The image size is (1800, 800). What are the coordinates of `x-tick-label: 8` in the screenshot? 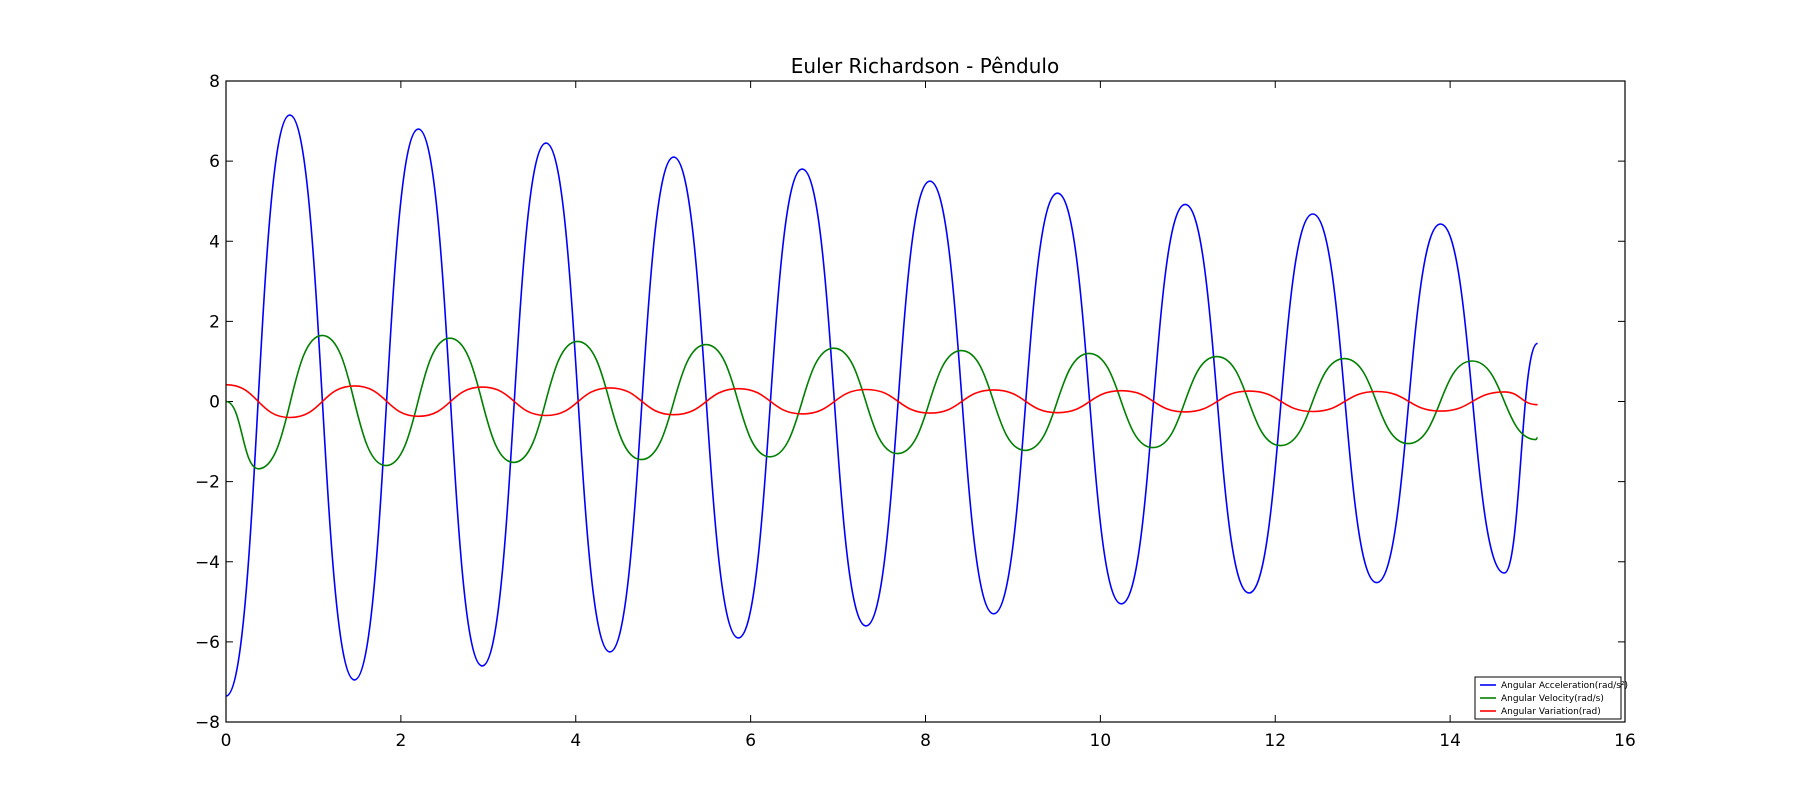 It's located at (925, 741).